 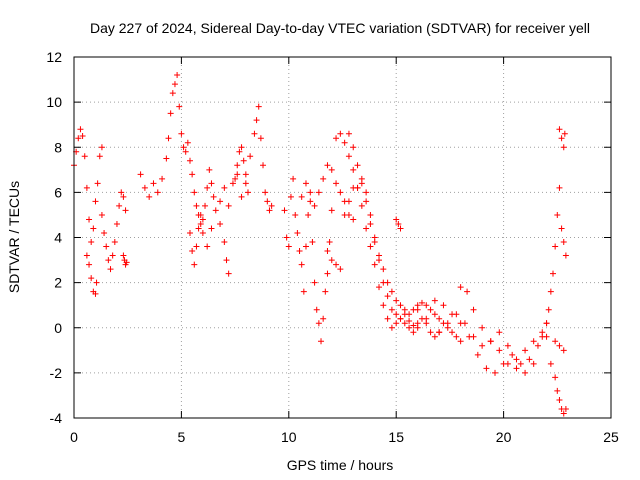 What do you see at coordinates (558, 388) in the screenshot?
I see `series-seg-night-b` at bounding box center [558, 388].